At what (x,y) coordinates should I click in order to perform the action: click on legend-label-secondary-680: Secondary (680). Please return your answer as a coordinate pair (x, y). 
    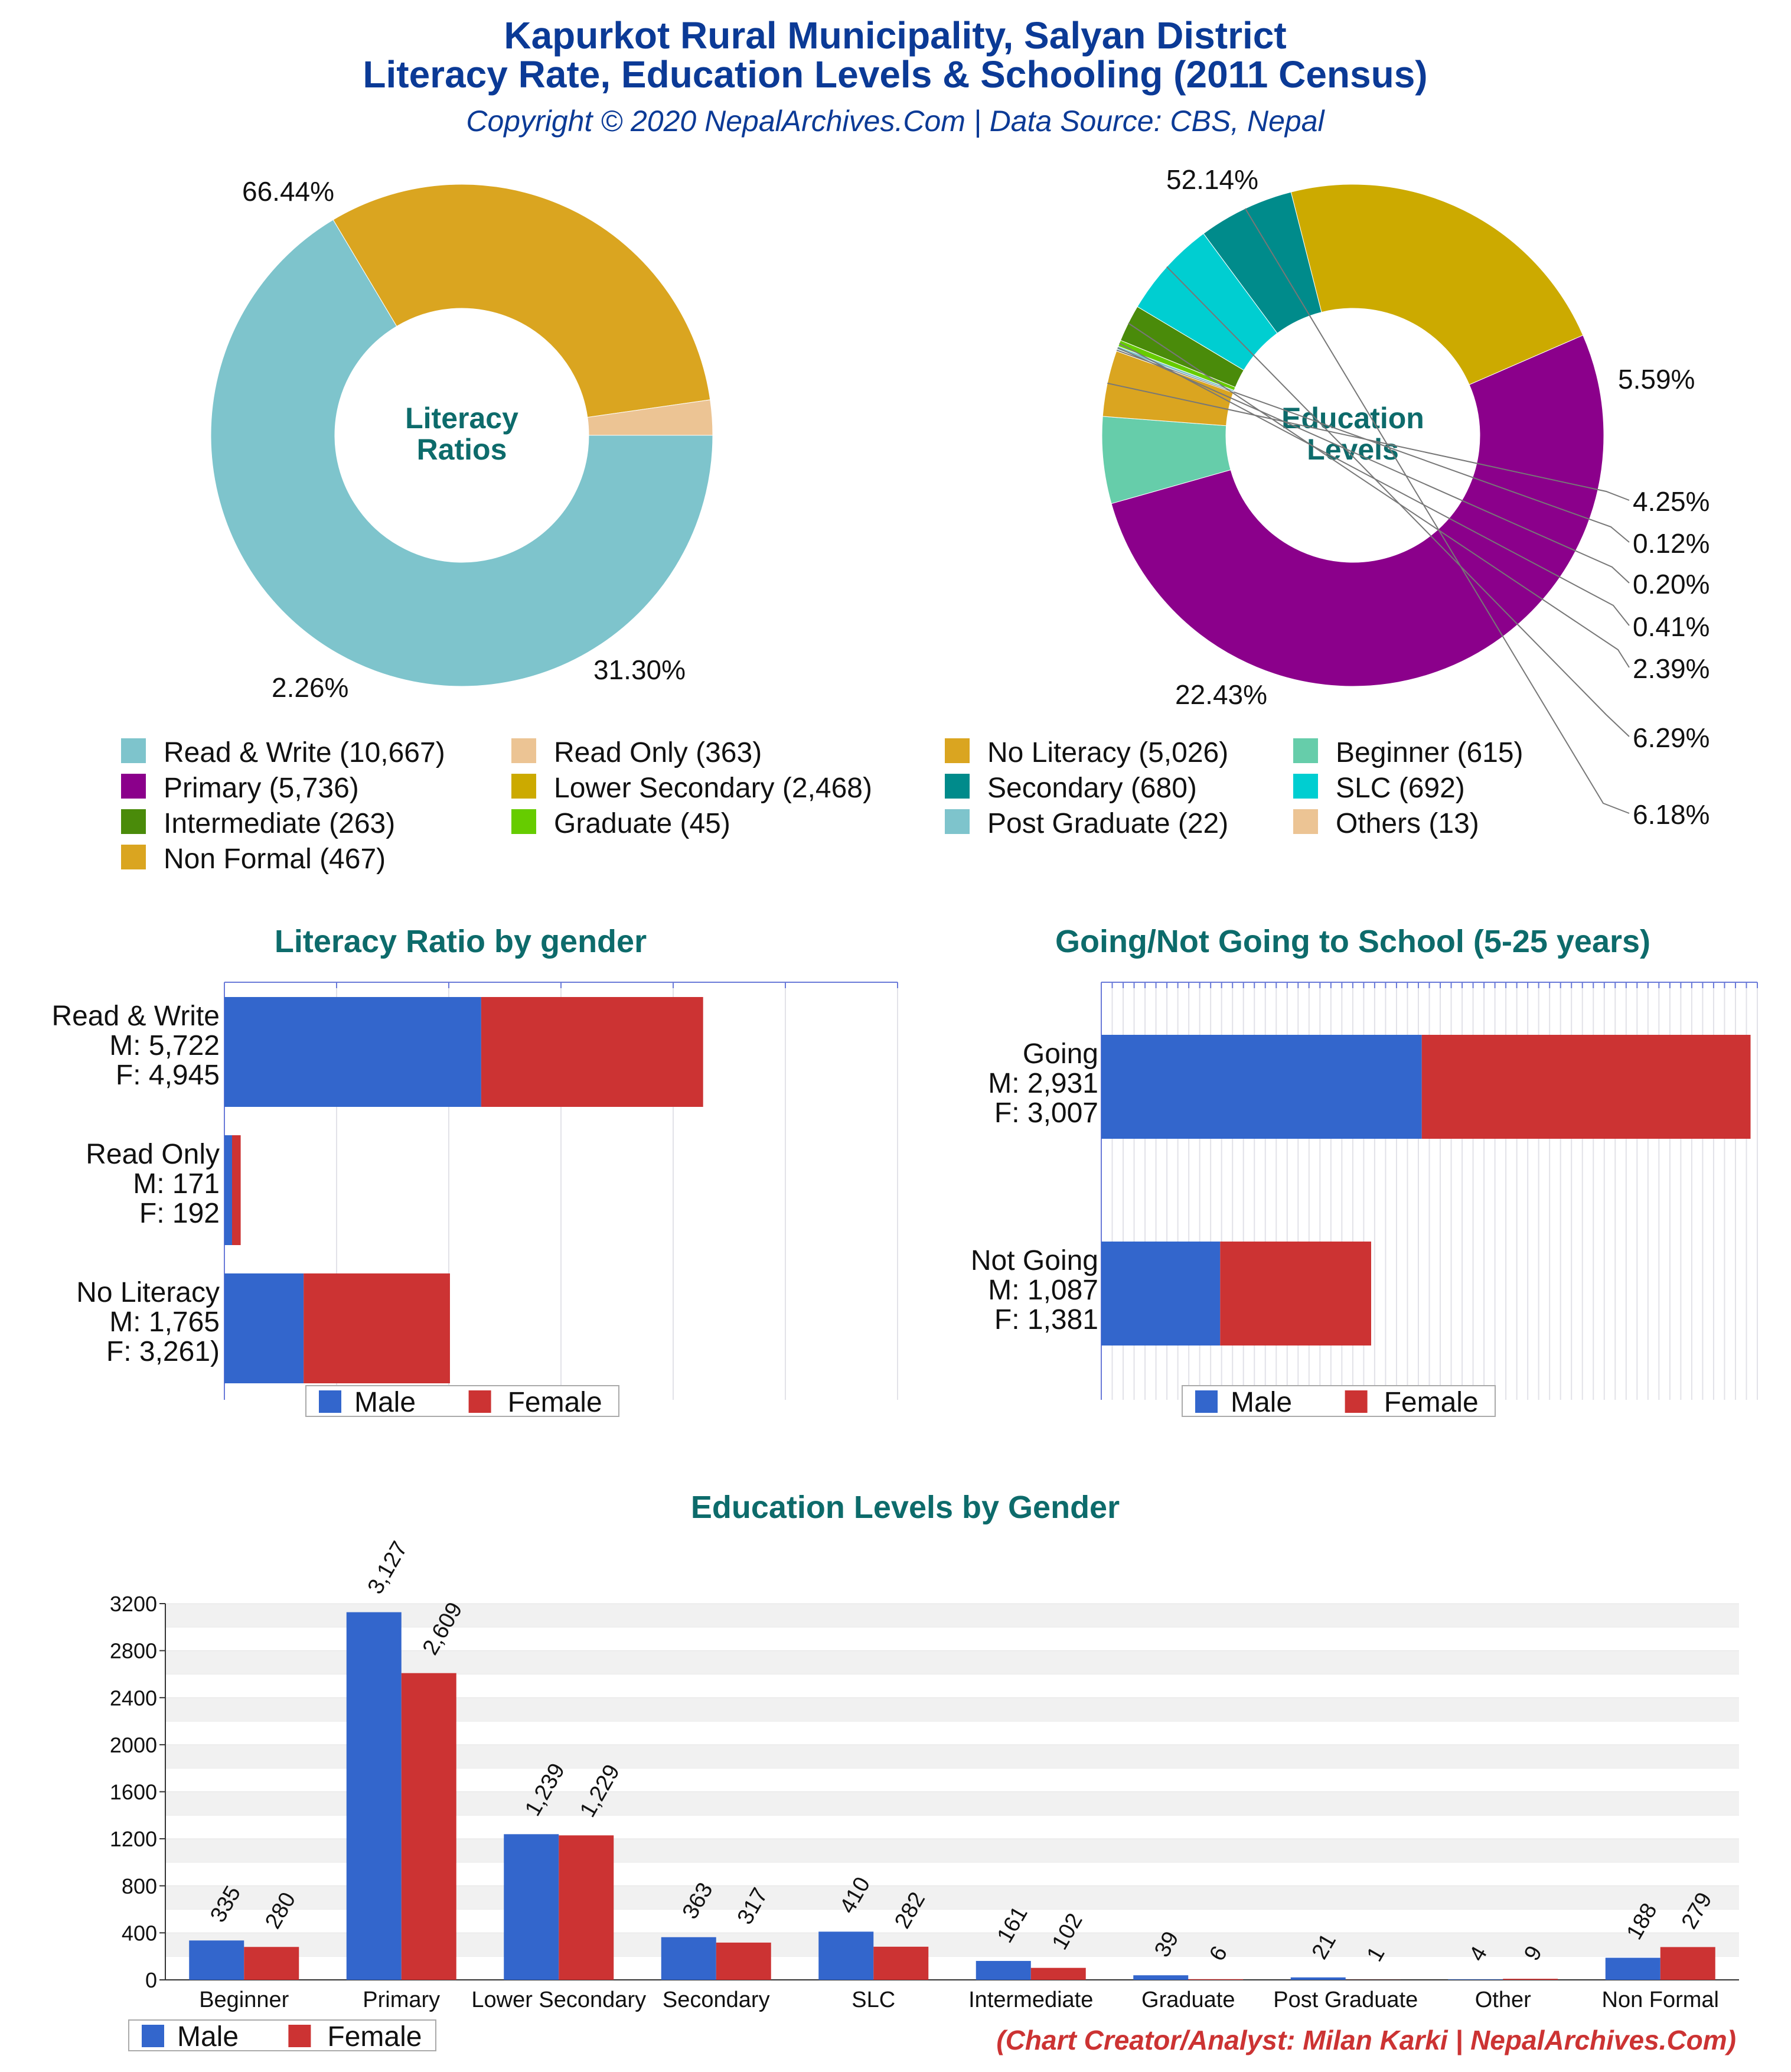
    Looking at the image, I should click on (1092, 788).